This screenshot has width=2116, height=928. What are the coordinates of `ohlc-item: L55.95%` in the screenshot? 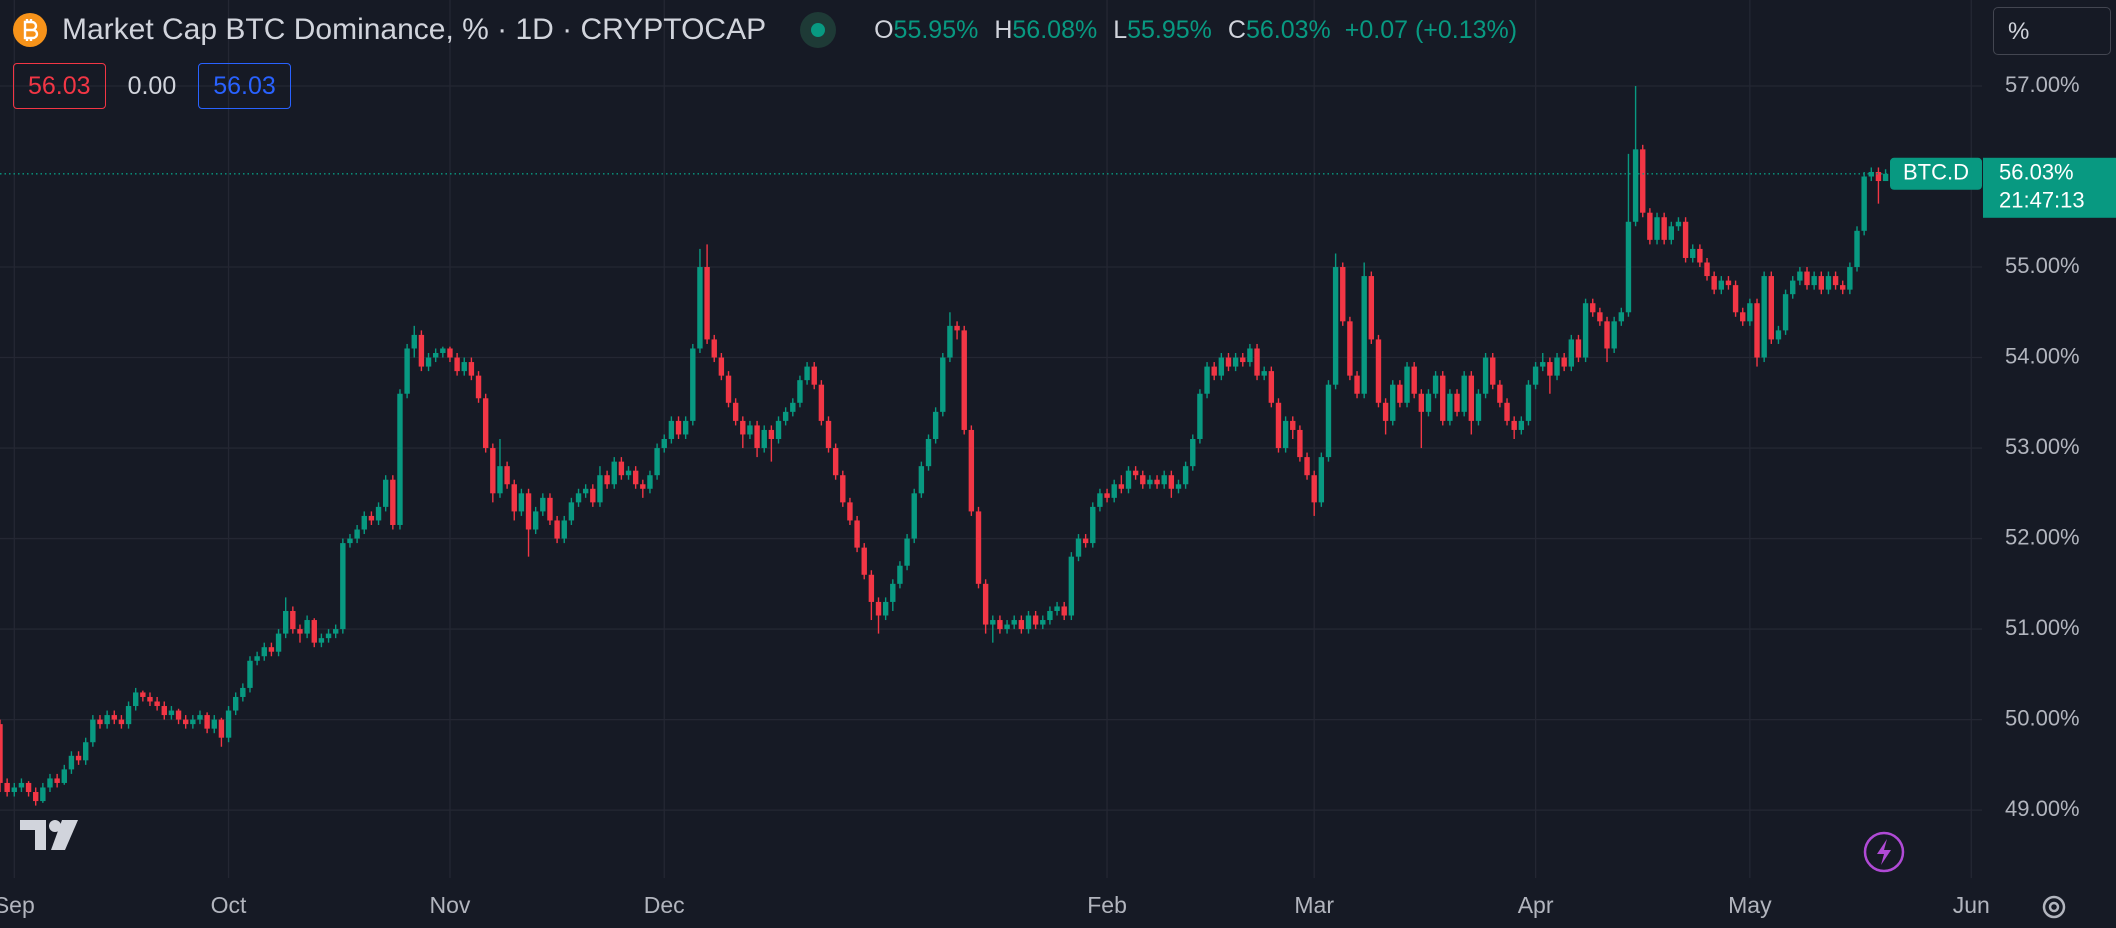 It's located at (1162, 30).